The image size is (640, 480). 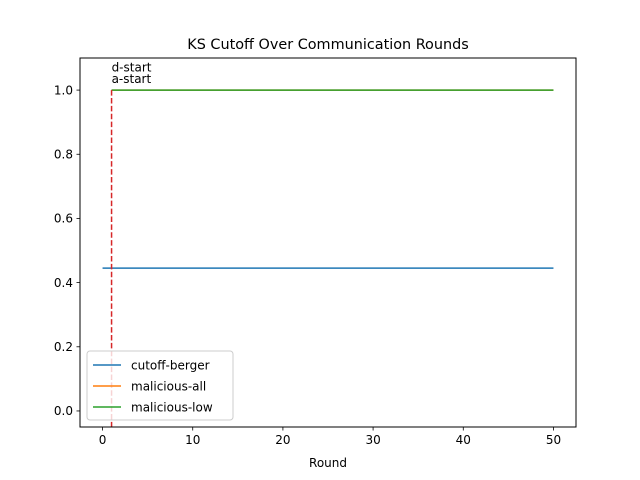 I want to click on x-tick-label: 40, so click(x=463, y=440).